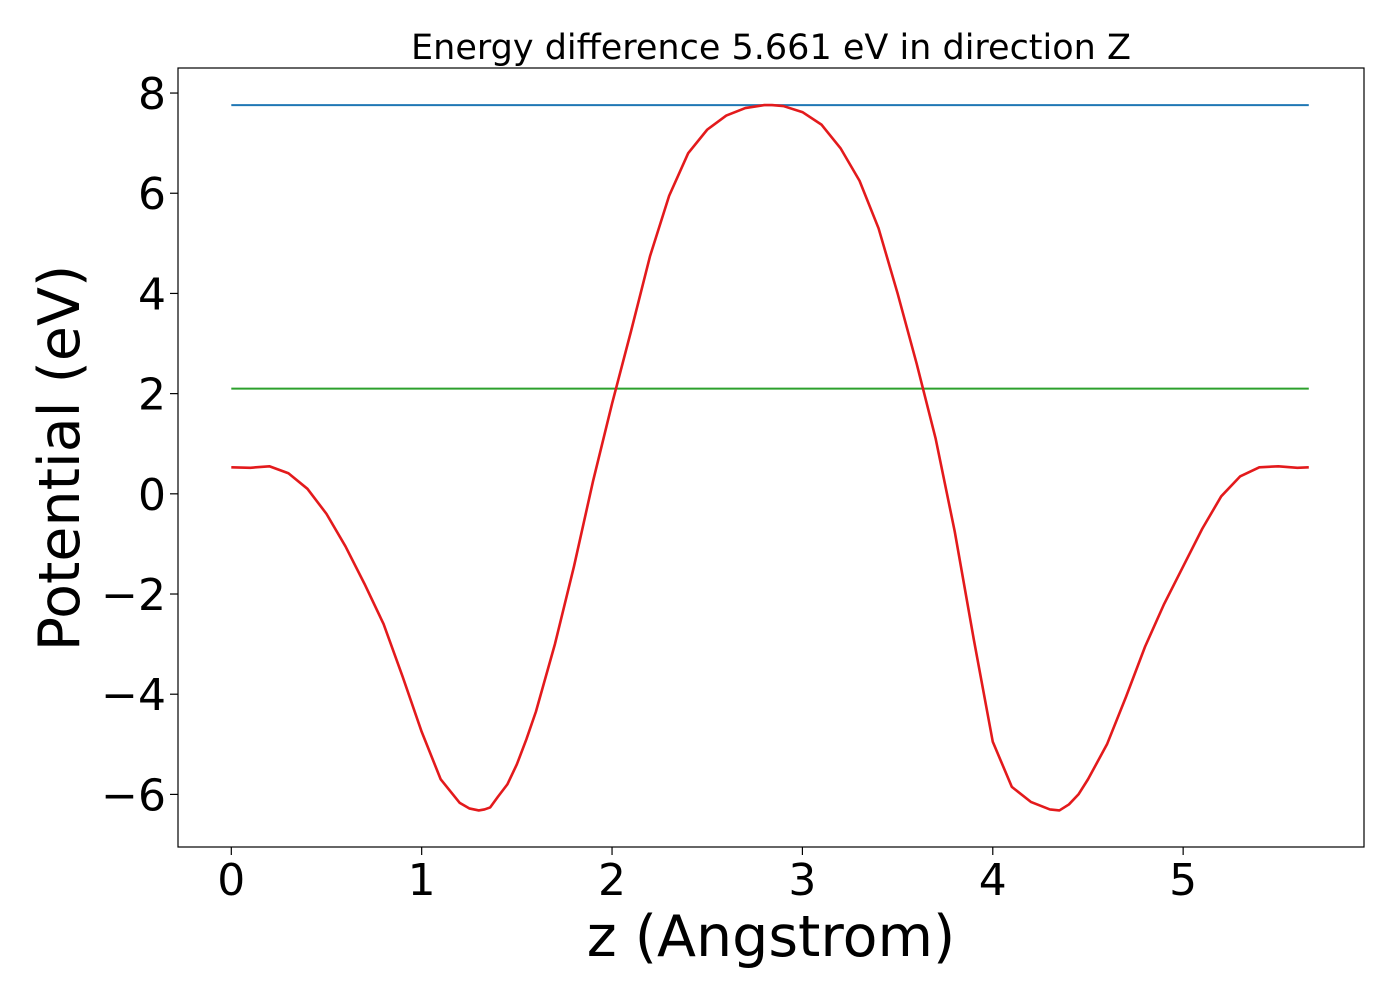  What do you see at coordinates (152, 194) in the screenshot?
I see `y-tick-label: 6` at bounding box center [152, 194].